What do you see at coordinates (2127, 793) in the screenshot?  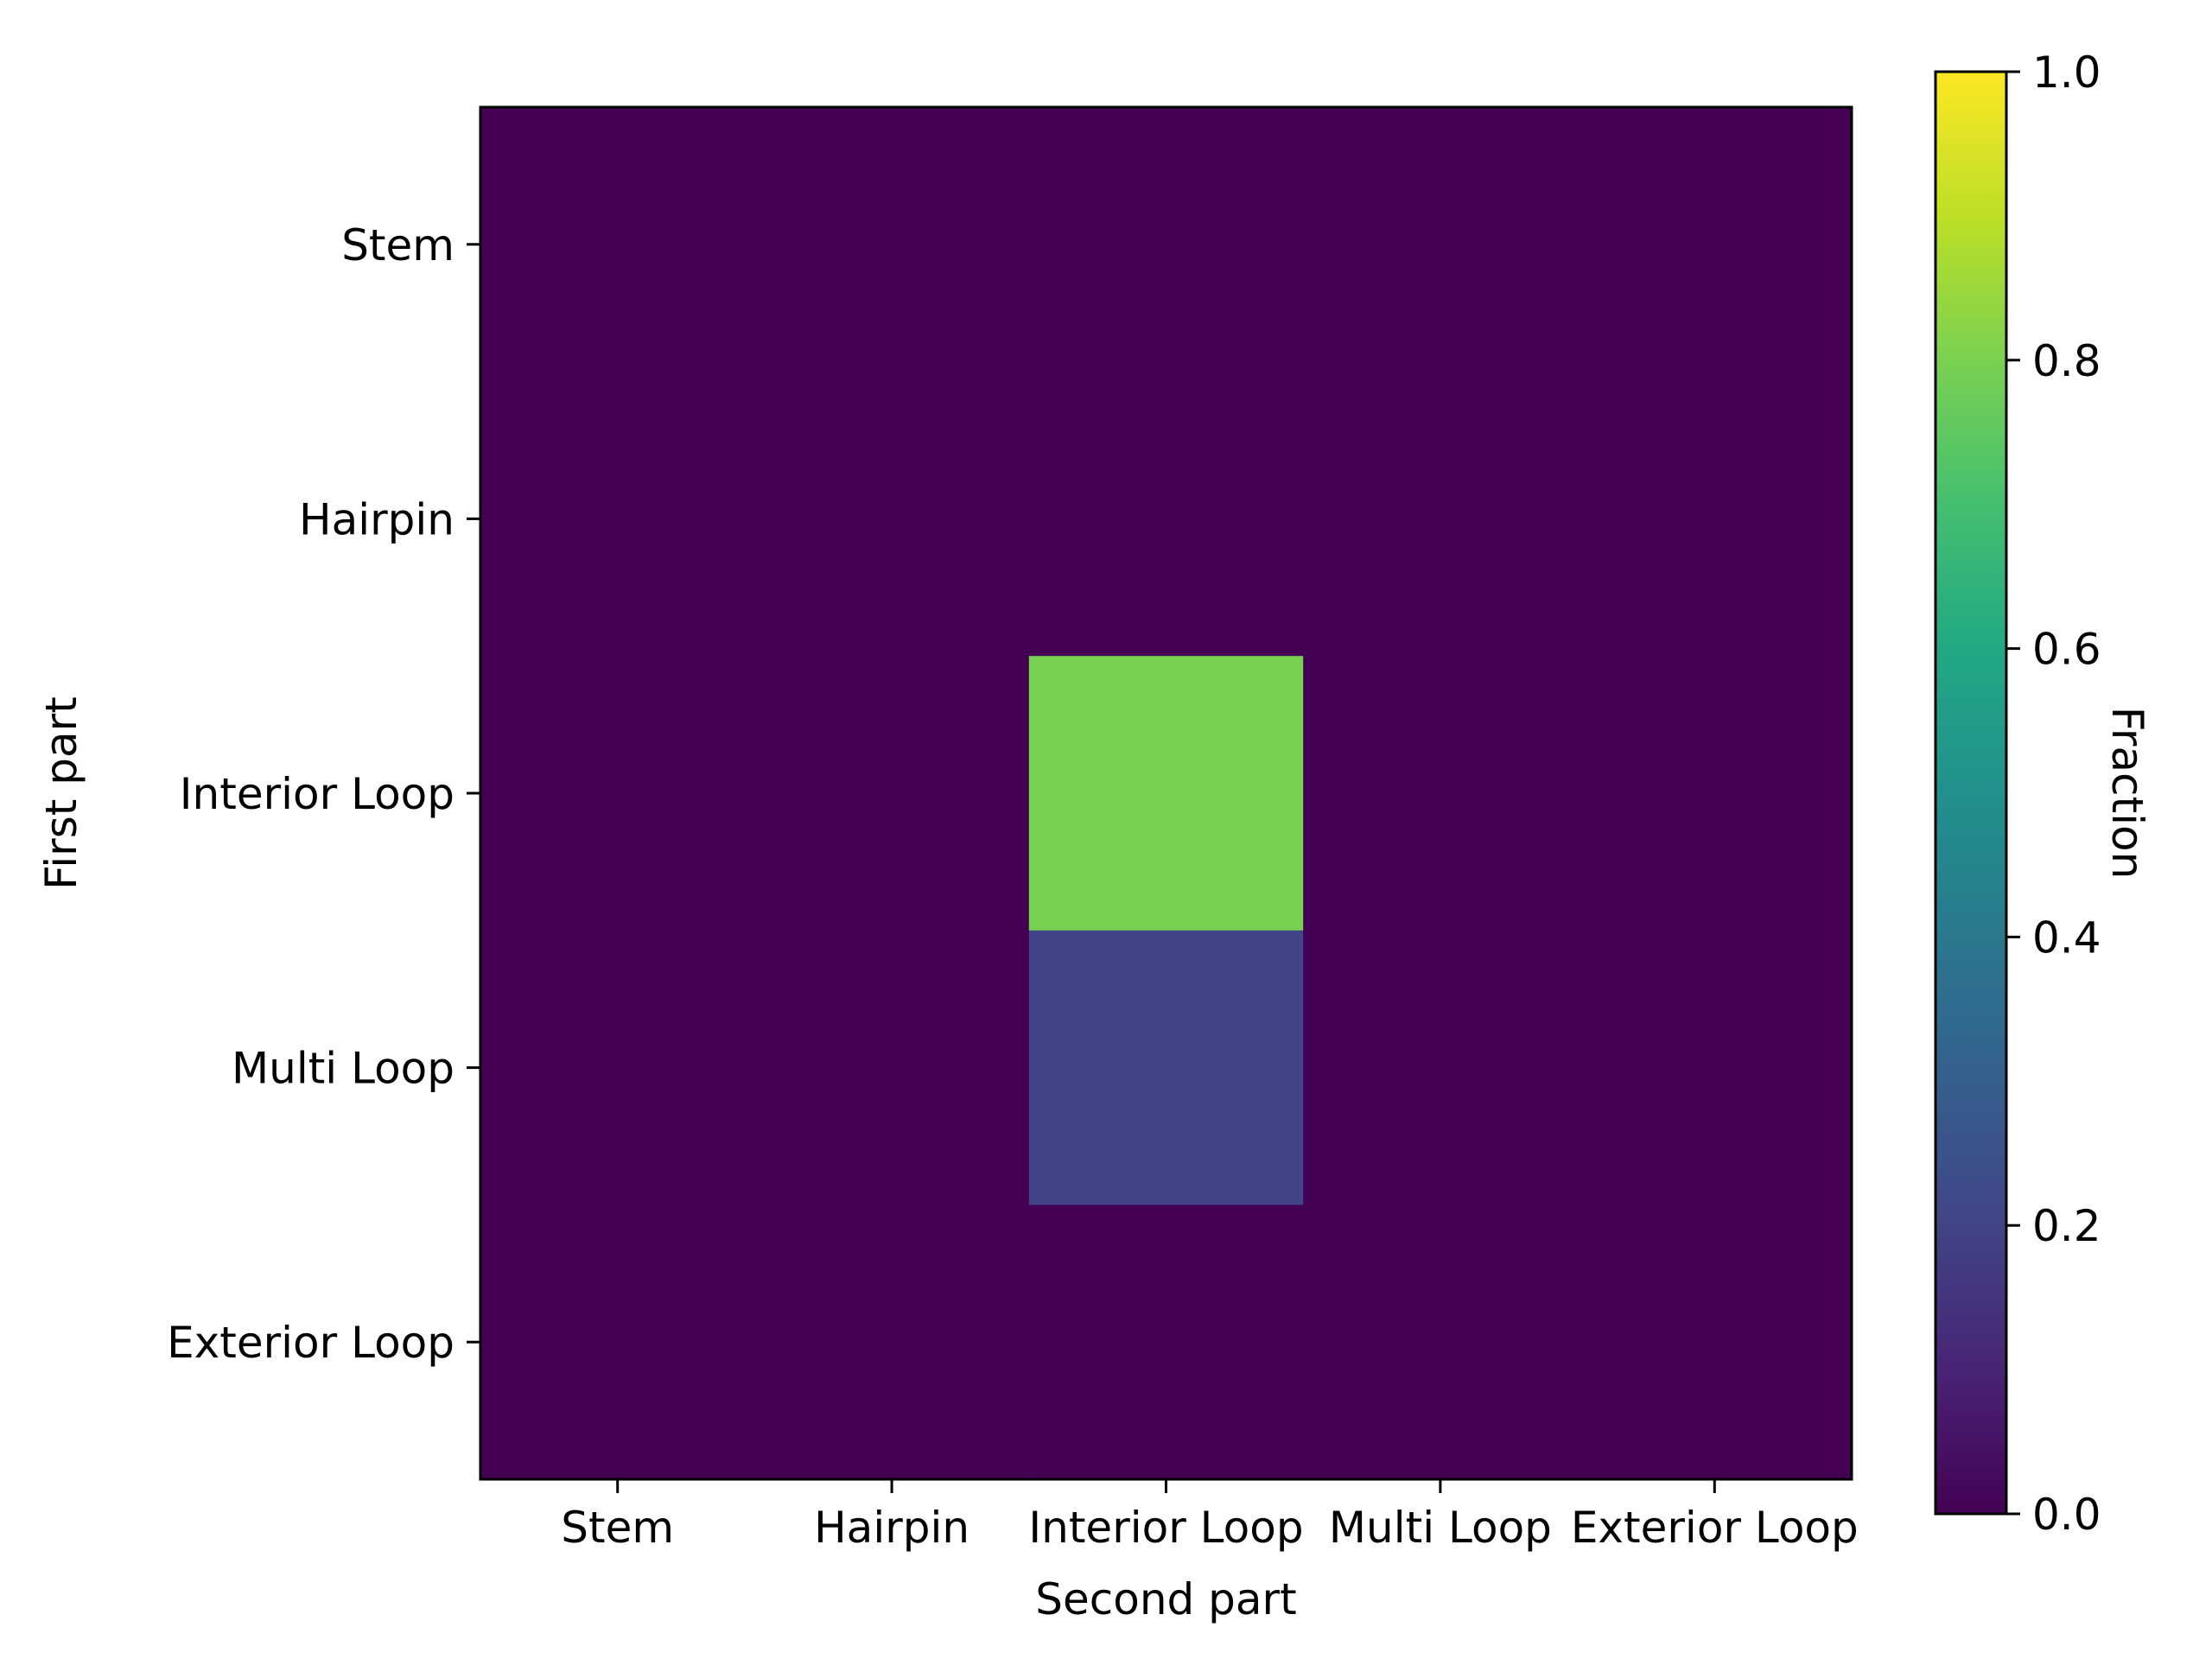 I see `colorbar-title: Fraction` at bounding box center [2127, 793].